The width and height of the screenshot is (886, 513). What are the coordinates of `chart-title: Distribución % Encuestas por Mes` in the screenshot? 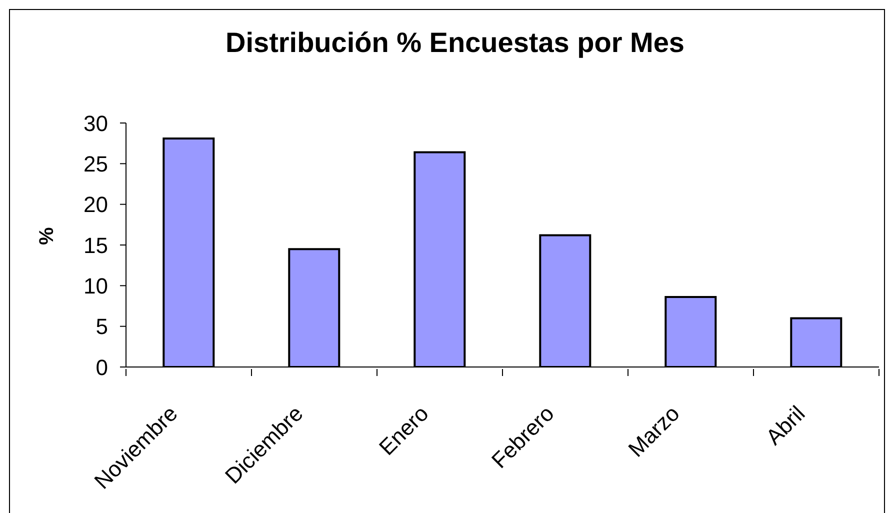 It's located at (455, 43).